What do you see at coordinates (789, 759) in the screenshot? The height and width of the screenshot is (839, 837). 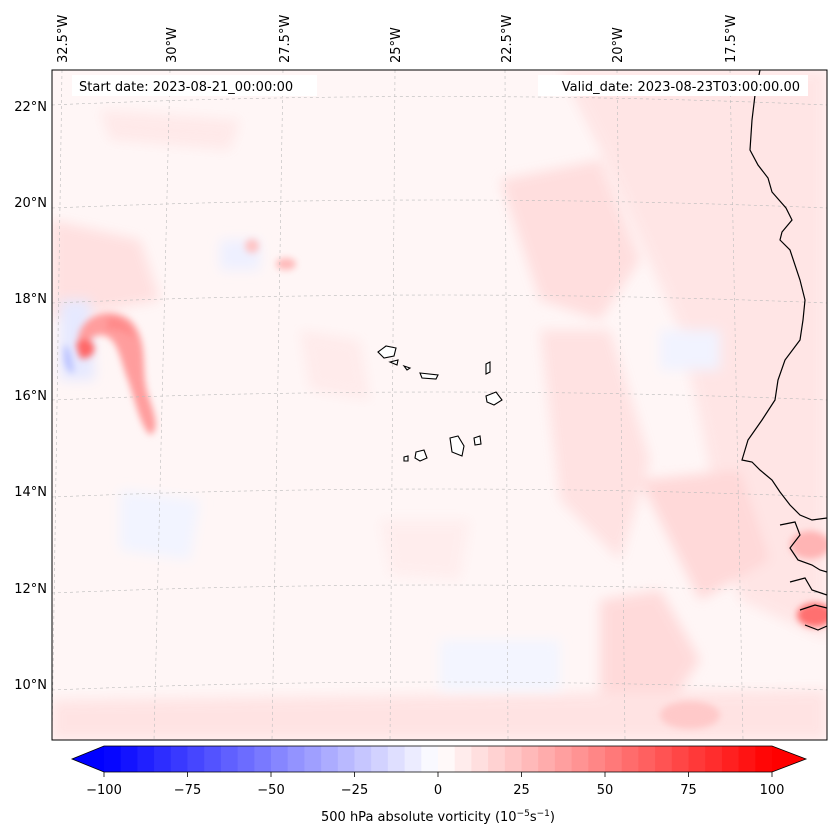 I see `colorbar-high-extend` at bounding box center [789, 759].